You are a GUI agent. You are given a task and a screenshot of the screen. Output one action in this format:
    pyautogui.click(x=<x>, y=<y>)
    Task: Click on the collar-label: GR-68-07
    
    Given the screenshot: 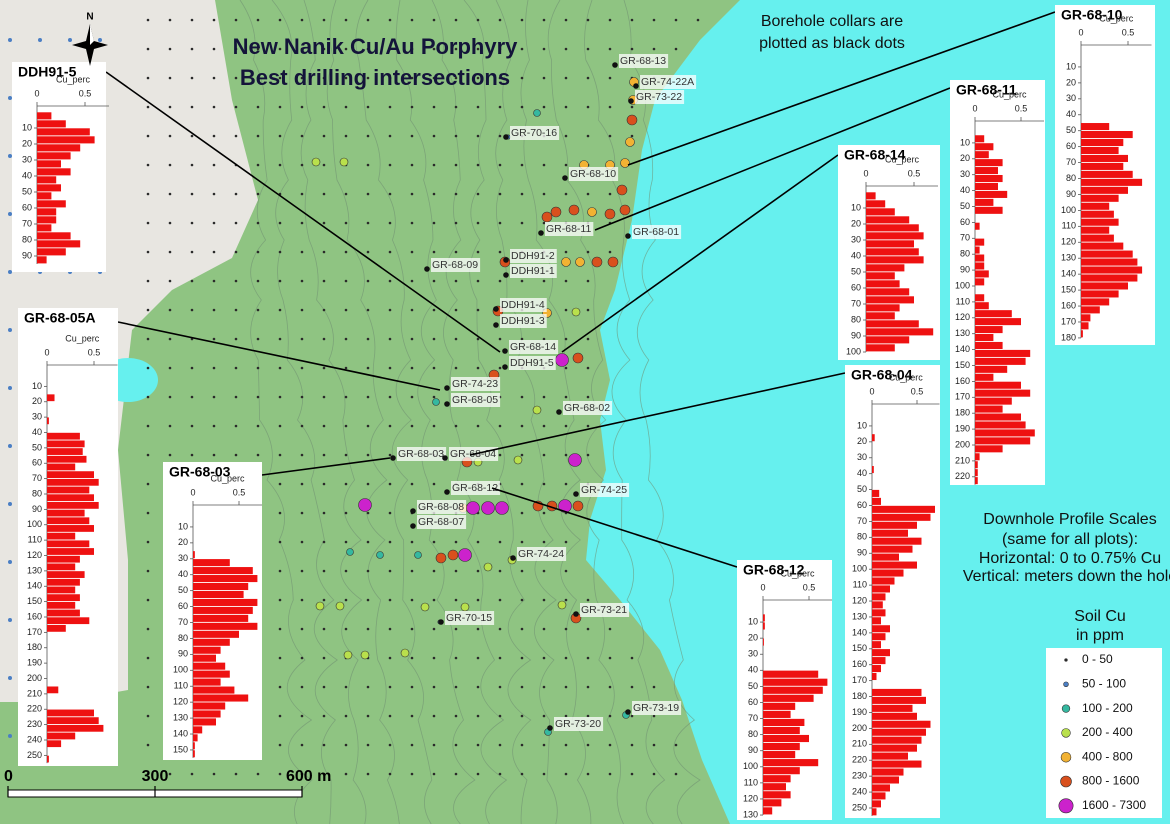 What is the action you would take?
    pyautogui.click(x=441, y=522)
    